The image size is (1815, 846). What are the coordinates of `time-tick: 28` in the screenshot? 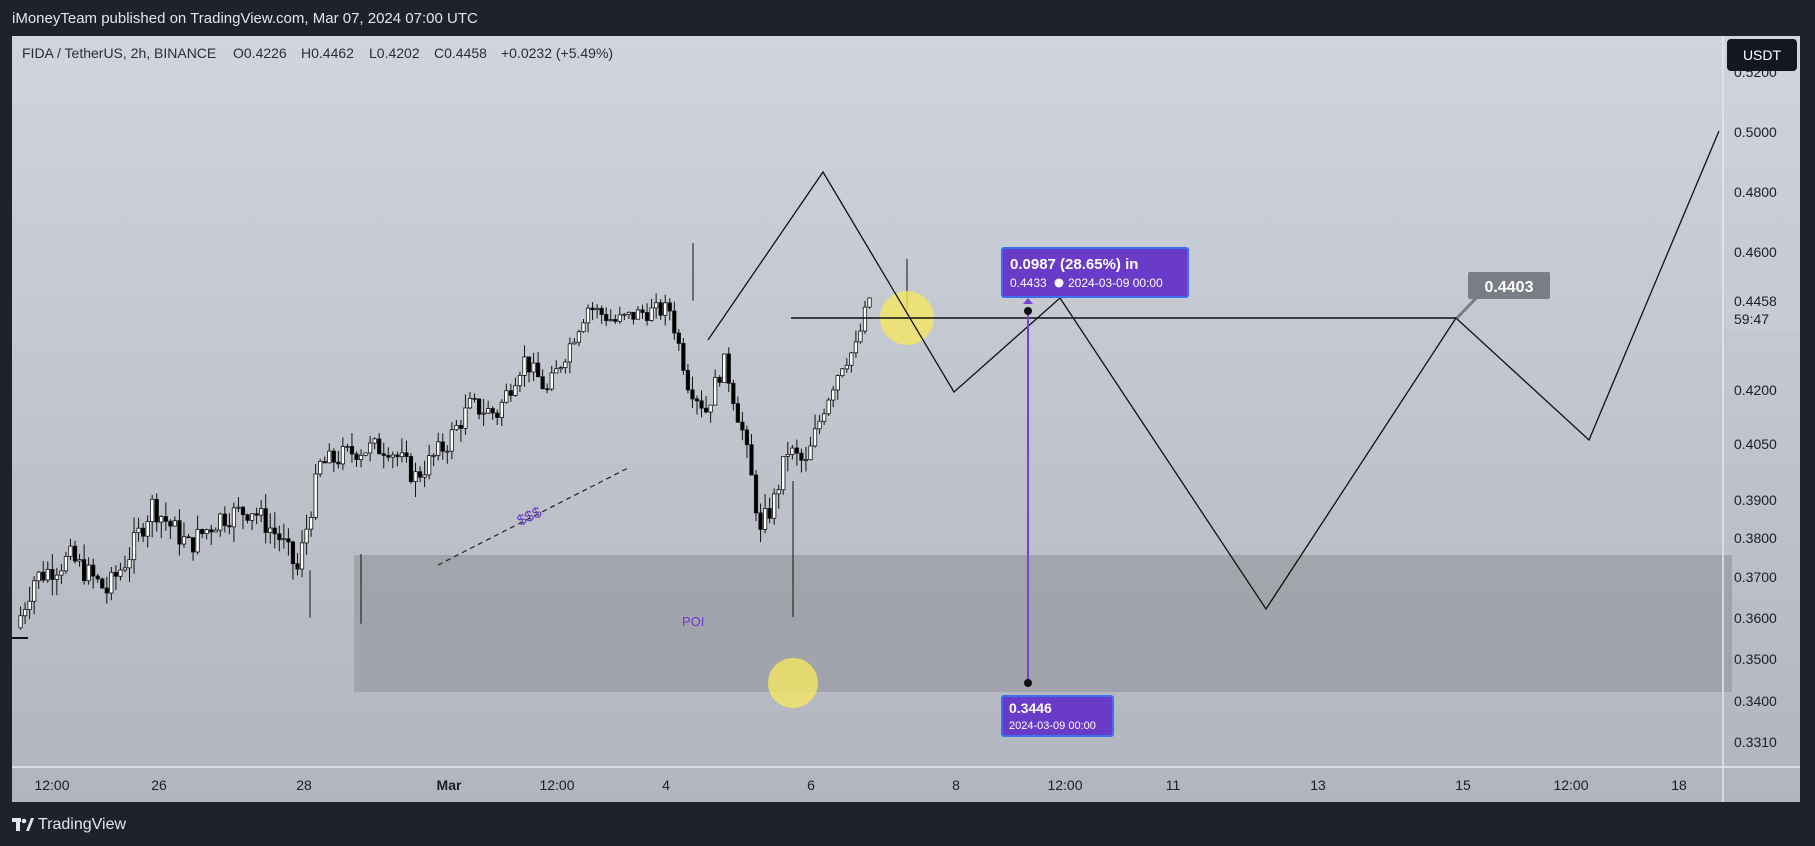 It's located at (304, 785).